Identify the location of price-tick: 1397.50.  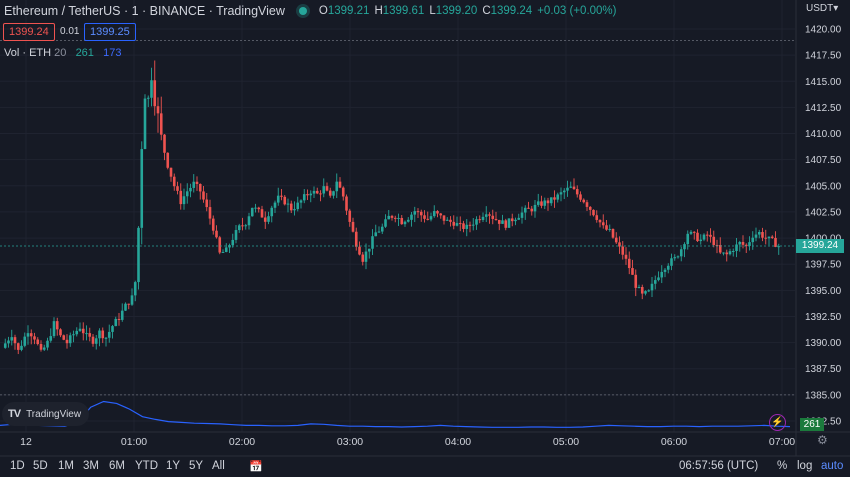
(823, 265).